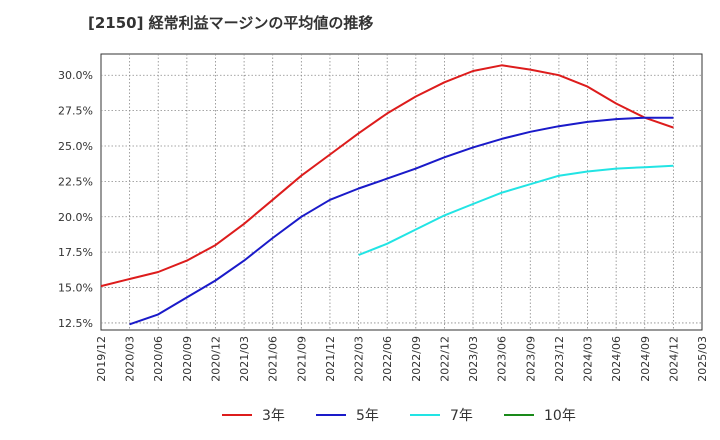  I want to click on x-tick-label: 2020/12, so click(215, 359).